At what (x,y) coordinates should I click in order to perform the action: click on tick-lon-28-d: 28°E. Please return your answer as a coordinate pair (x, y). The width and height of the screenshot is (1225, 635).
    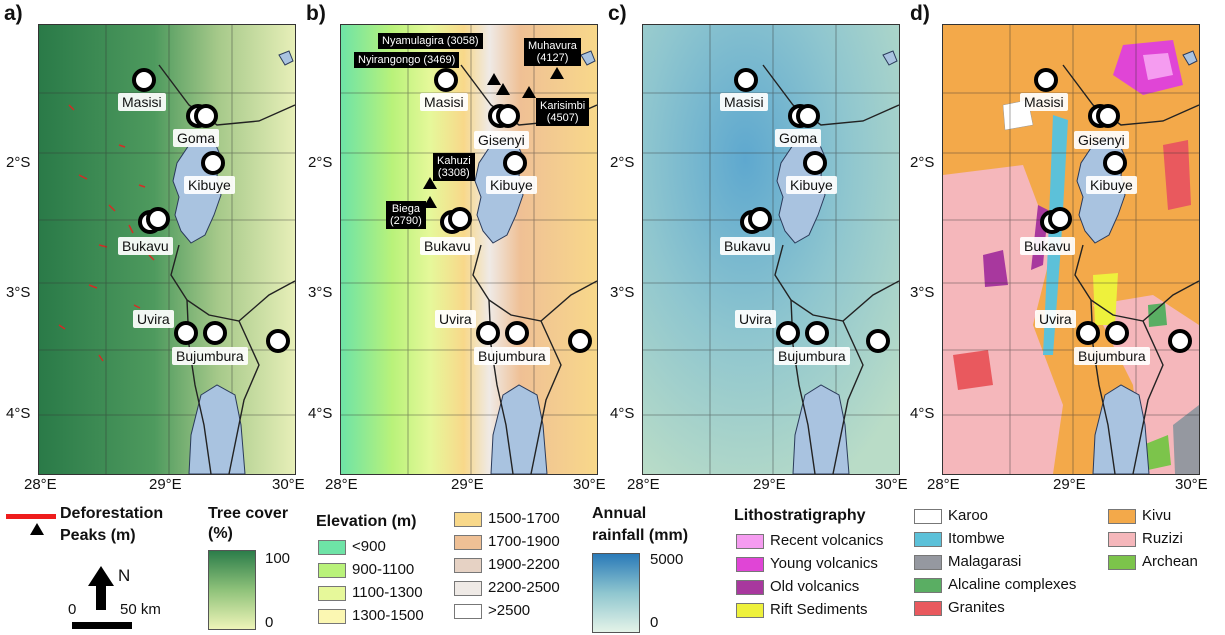
    Looking at the image, I should click on (943, 484).